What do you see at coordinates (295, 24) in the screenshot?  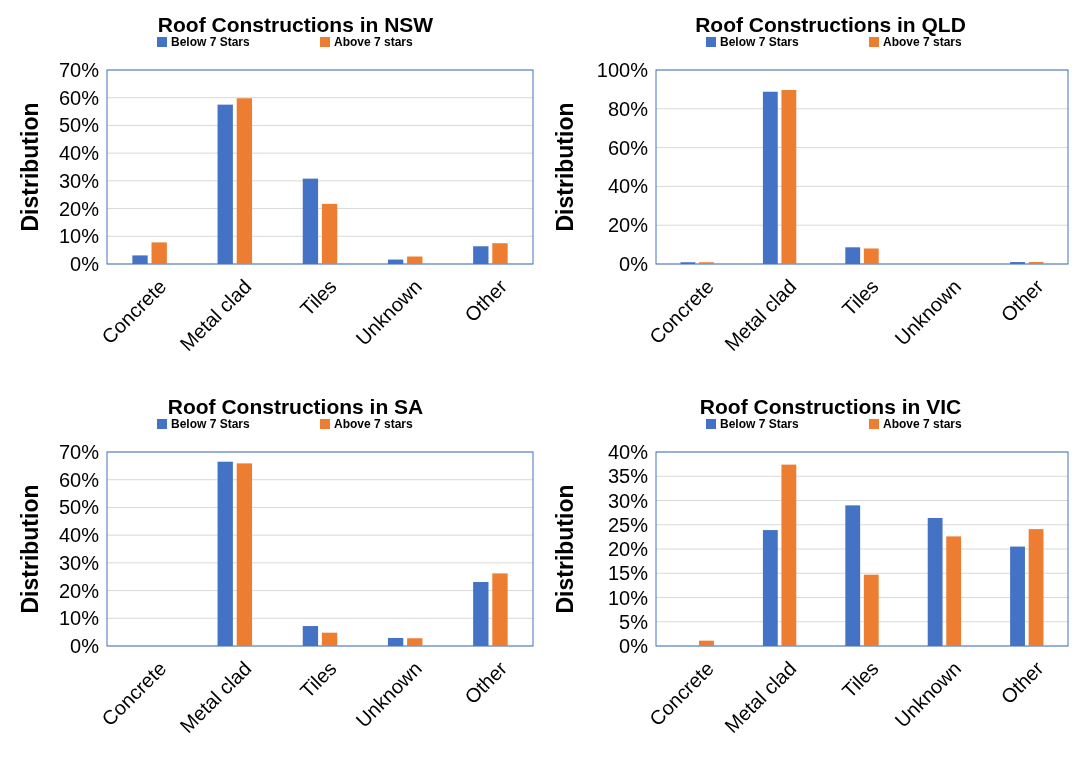 I see `chart-title: Roof Constructions in NSW` at bounding box center [295, 24].